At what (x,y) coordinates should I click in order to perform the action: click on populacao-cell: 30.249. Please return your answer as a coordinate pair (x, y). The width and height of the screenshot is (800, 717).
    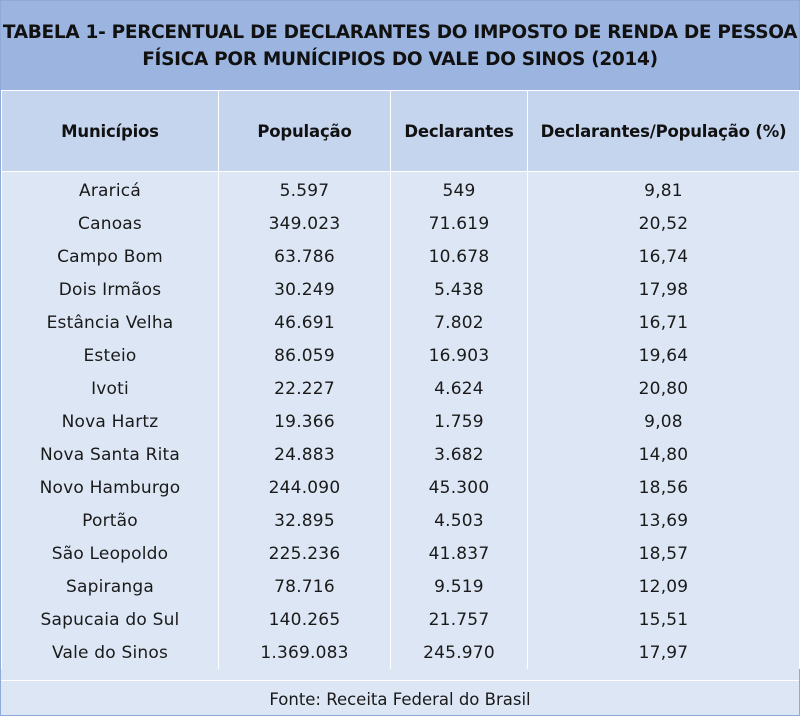
    Looking at the image, I should click on (304, 289).